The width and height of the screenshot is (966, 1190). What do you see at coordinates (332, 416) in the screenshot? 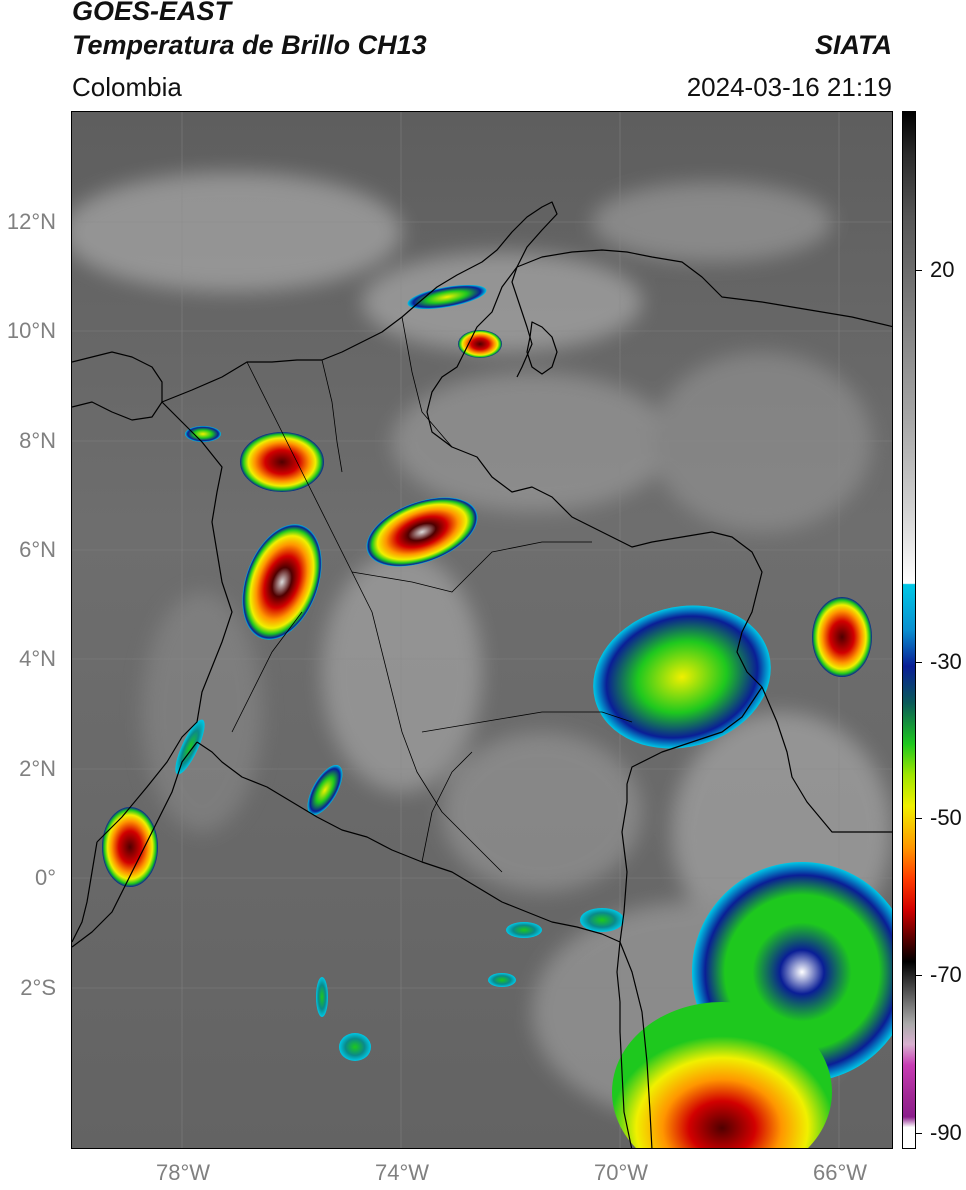
I see `dept-line-f` at bounding box center [332, 416].